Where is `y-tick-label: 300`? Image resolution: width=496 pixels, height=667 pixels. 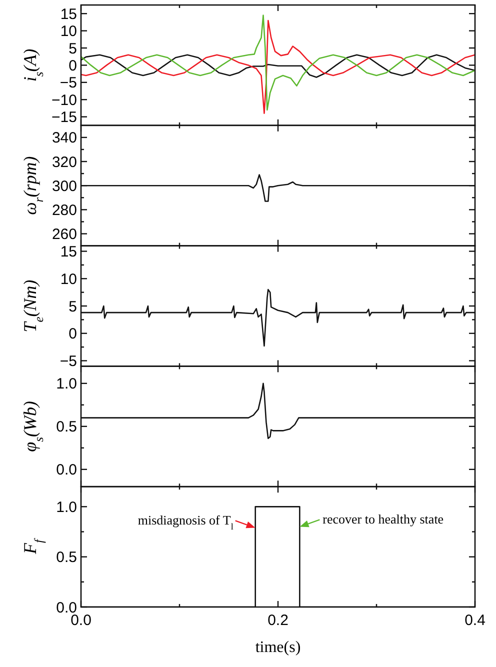
y-tick-label: 300 is located at coordinates (64, 186).